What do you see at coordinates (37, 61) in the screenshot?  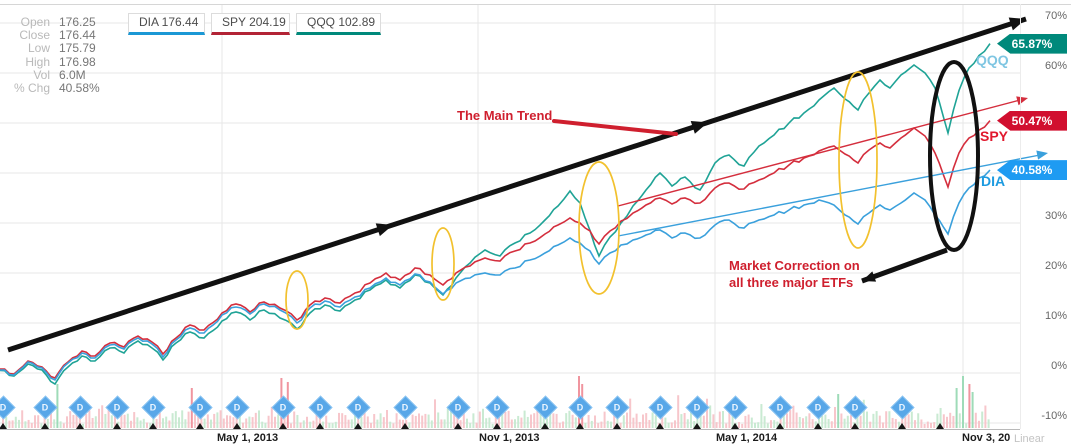 I see `ohlc-high-label: High` at bounding box center [37, 61].